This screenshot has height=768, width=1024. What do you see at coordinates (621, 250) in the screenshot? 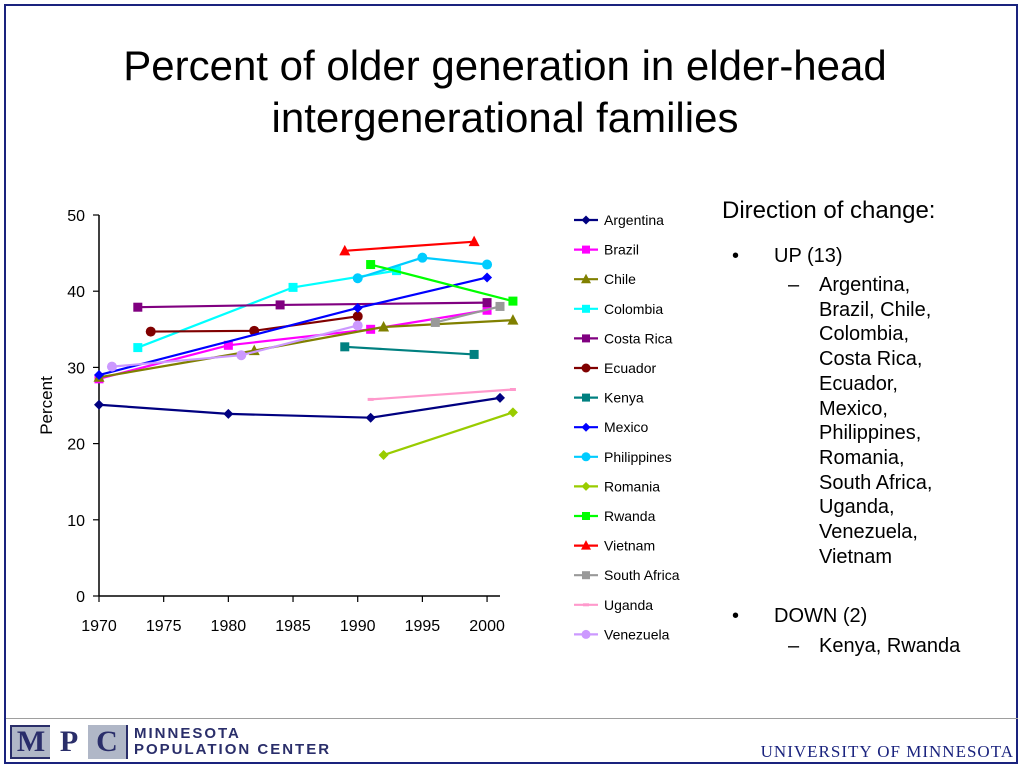
I see `legend-label: Brazil` at bounding box center [621, 250].